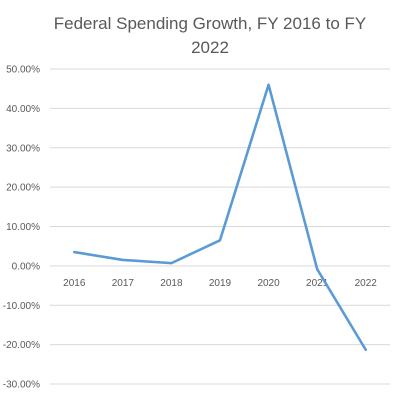 The image size is (400, 400). What do you see at coordinates (21, 345) in the screenshot?
I see `y-tick-label: -20.00%` at bounding box center [21, 345].